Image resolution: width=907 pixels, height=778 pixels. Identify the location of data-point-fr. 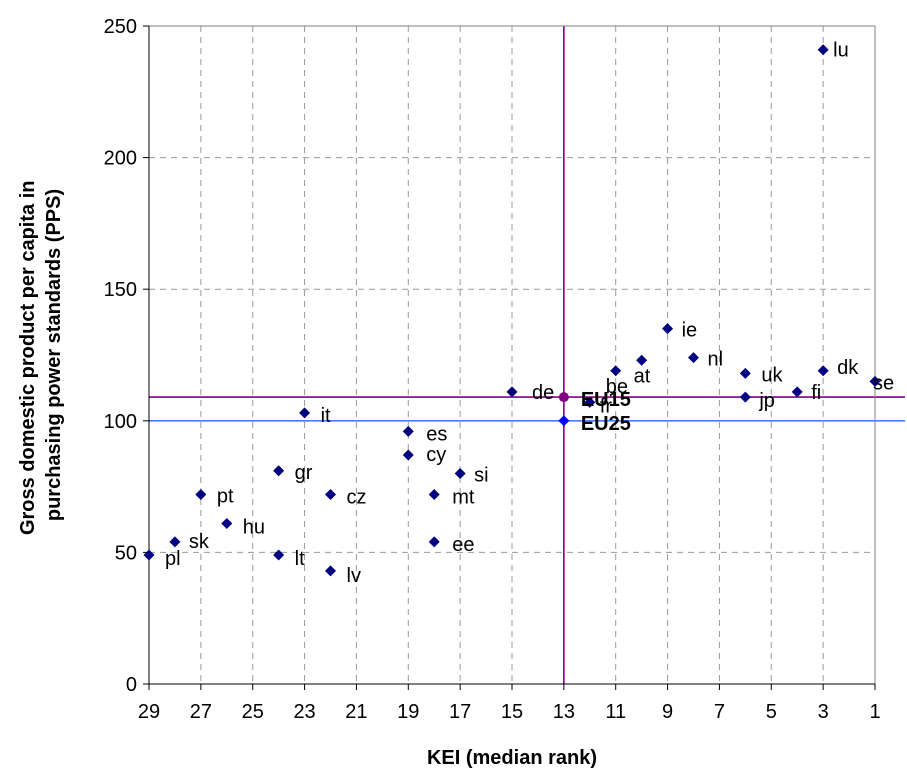
(590, 402).